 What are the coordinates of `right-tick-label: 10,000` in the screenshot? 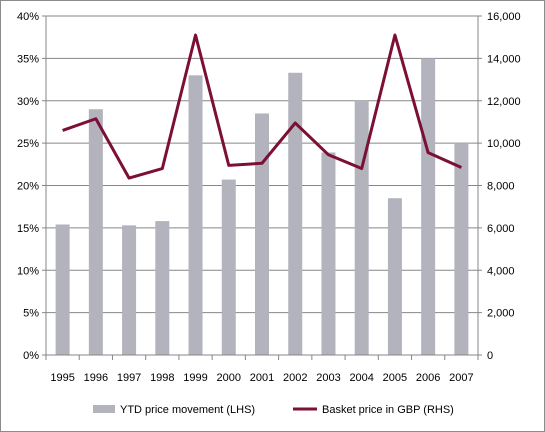 It's located at (504, 144).